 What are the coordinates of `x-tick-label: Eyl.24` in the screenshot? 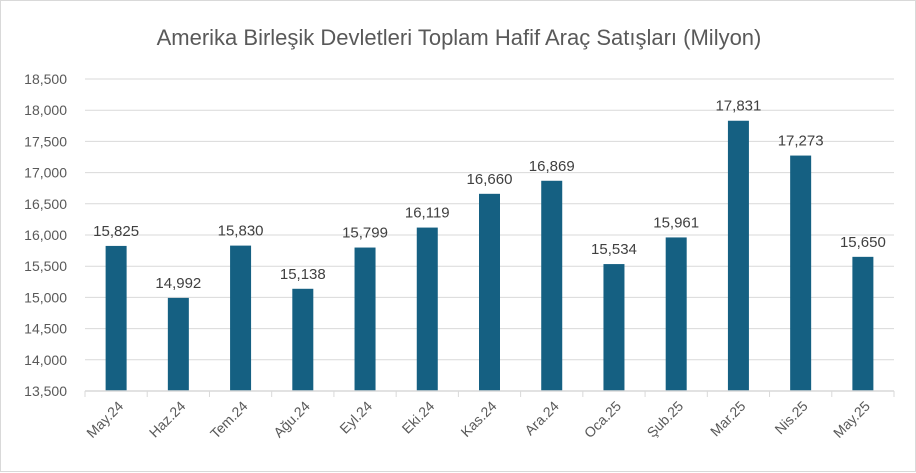 It's located at (355, 417).